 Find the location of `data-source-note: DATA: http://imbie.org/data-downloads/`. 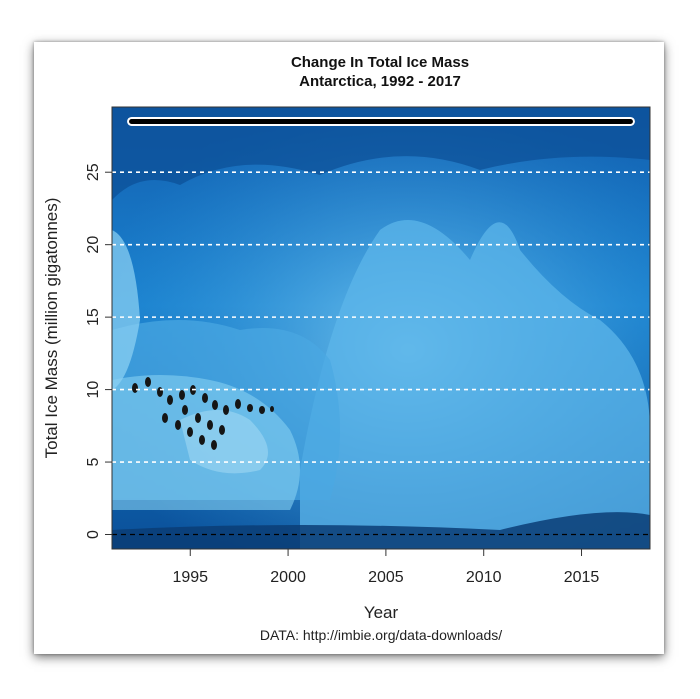

data-source-note: DATA: http://imbie.org/data-downloads/ is located at coordinates (381, 635).